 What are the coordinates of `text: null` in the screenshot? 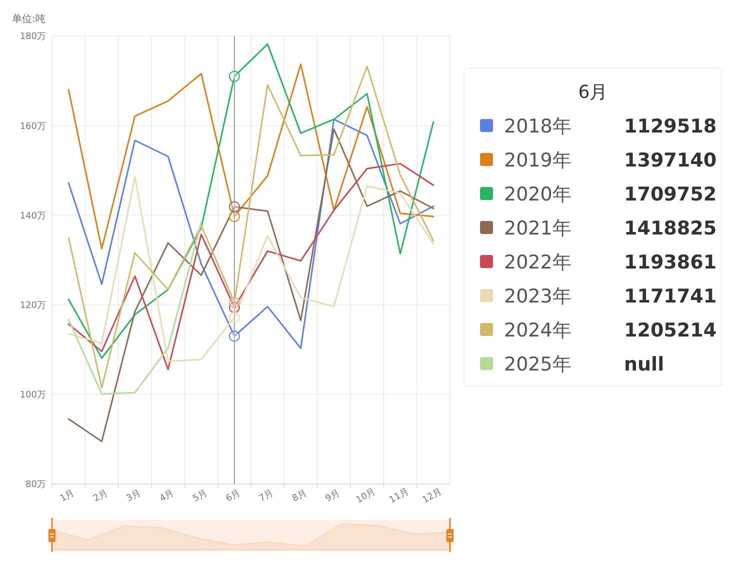 It's located at (644, 365).